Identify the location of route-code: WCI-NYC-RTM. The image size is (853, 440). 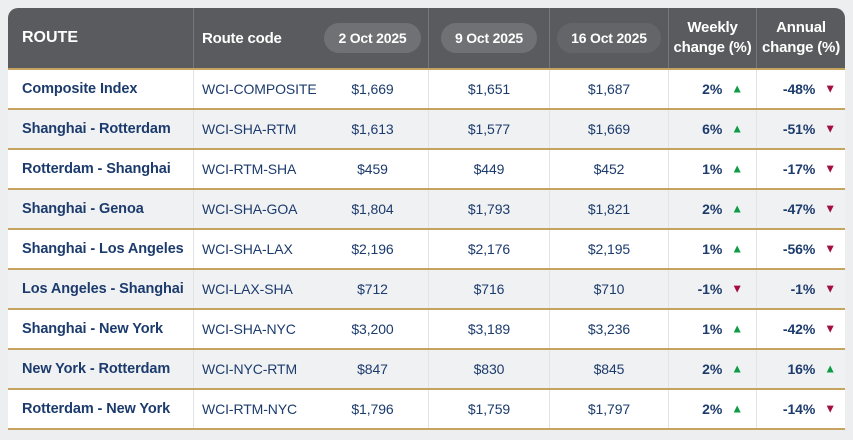
(255, 369).